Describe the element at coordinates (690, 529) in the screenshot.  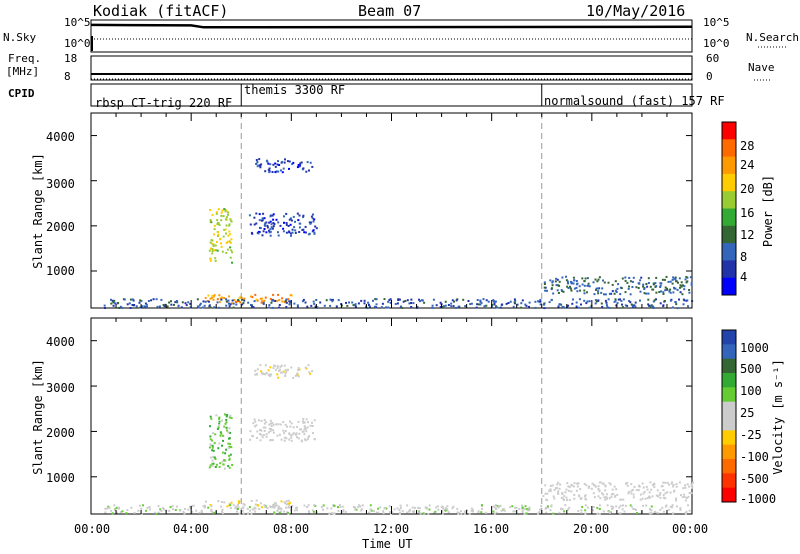
I see `xtick-label: 00:00` at that location.